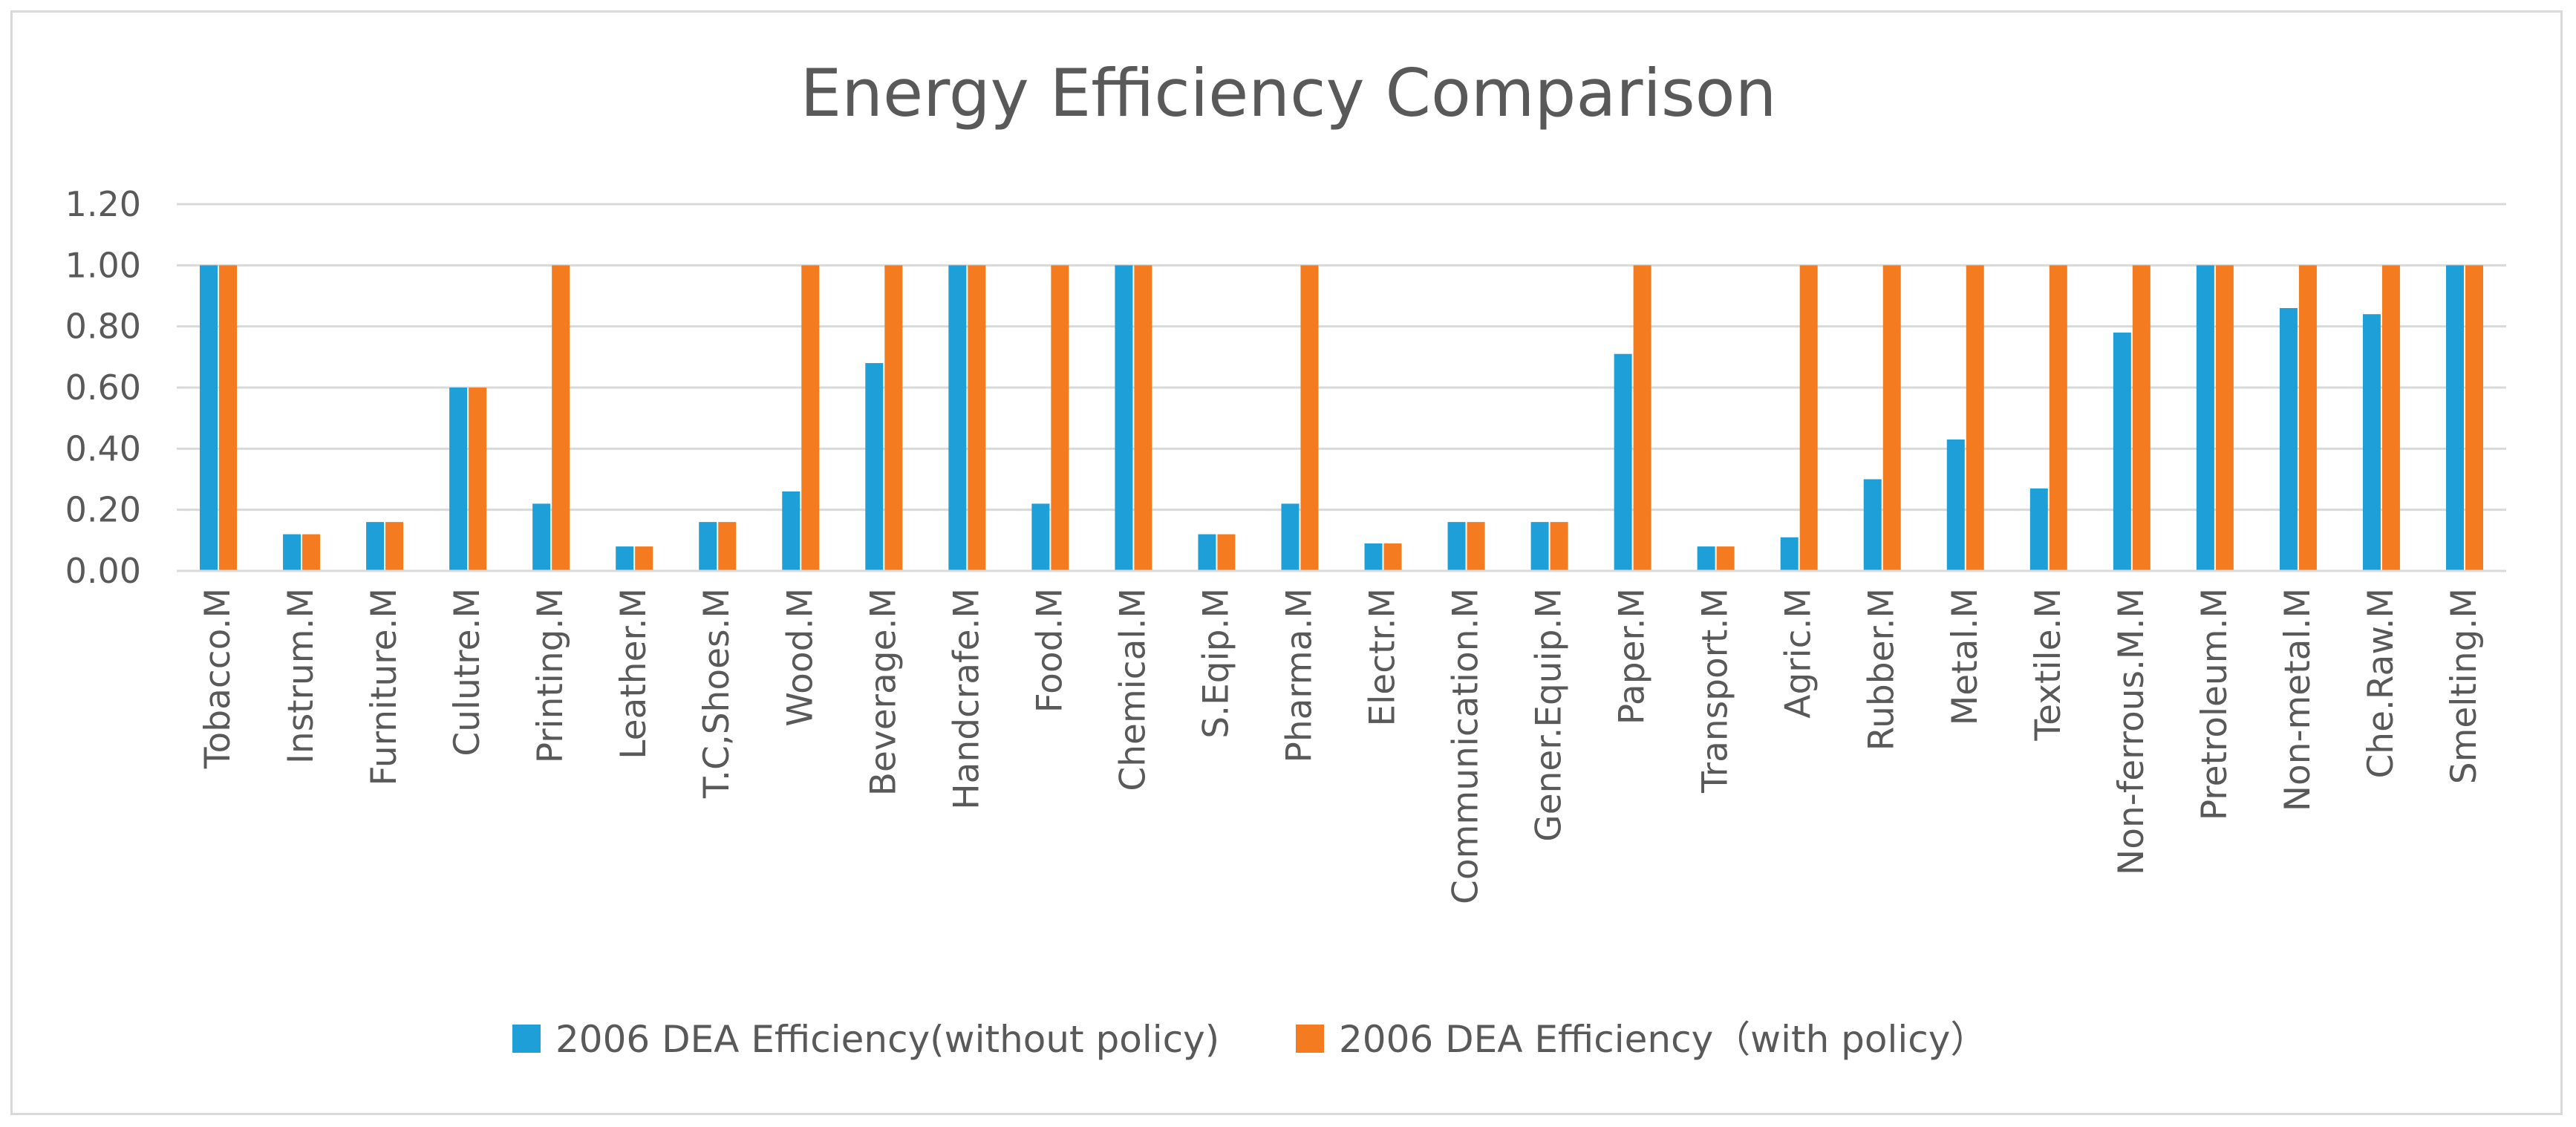 The height and width of the screenshot is (1127, 2576). Describe the element at coordinates (2131, 731) in the screenshot. I see `x-category-label: Non-ferrous.M.M` at that location.